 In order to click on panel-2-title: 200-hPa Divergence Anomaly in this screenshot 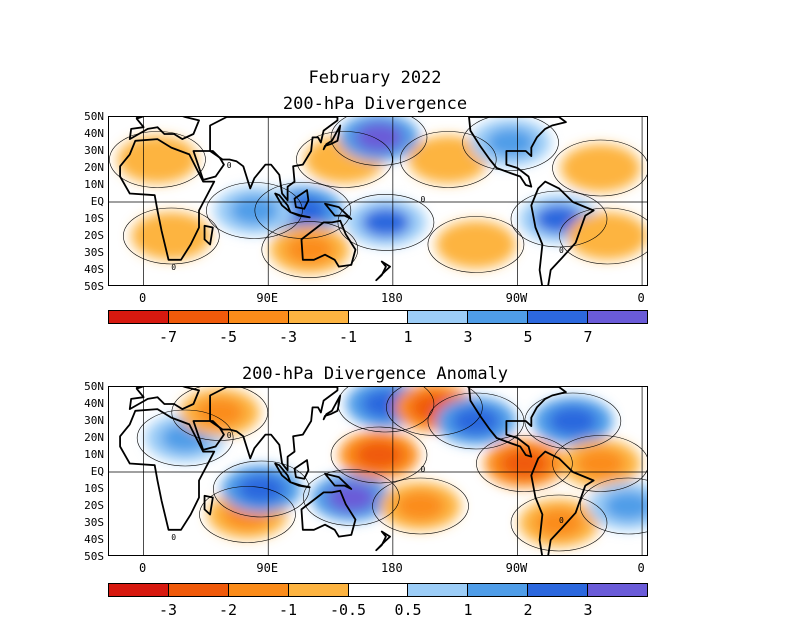, I will do `click(375, 374)`.